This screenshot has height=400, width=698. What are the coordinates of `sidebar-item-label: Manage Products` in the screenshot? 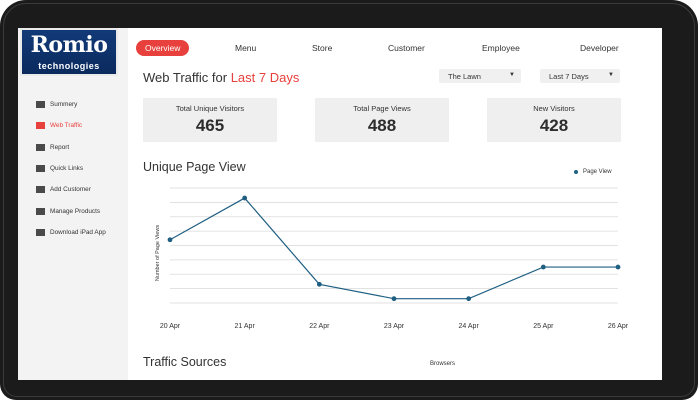 It's located at (75, 211).